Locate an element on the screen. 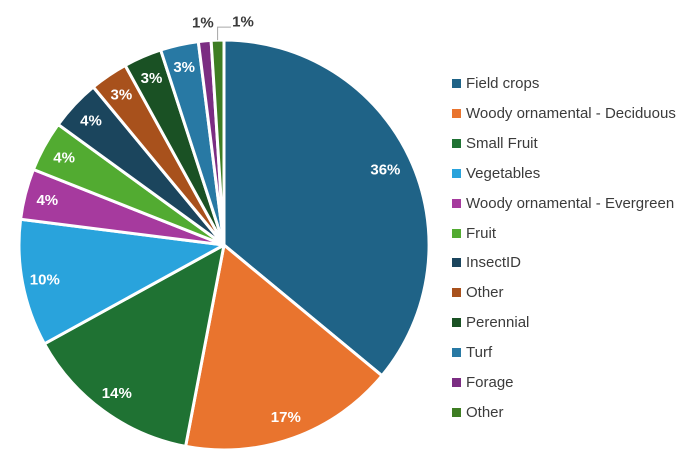  legend-label: Vegetables is located at coordinates (503, 173).